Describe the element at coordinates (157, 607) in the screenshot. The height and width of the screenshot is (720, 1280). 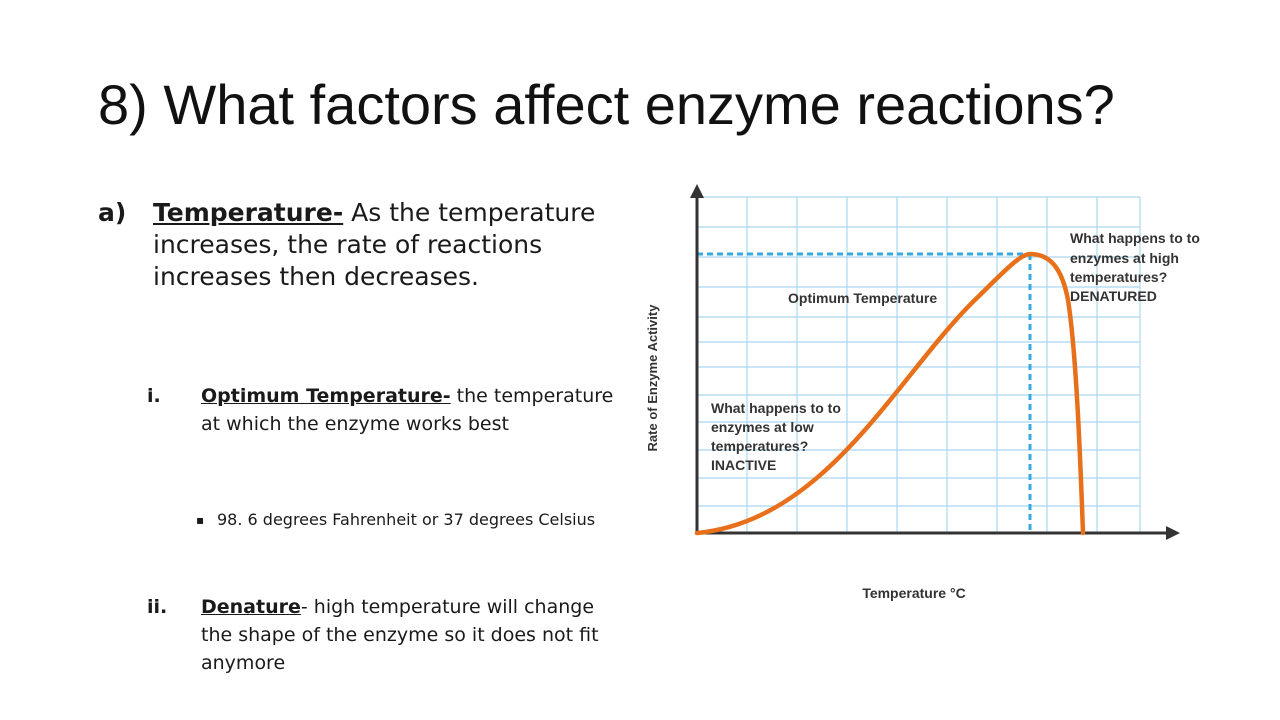
I see `point-marker-ii: ii.` at that location.